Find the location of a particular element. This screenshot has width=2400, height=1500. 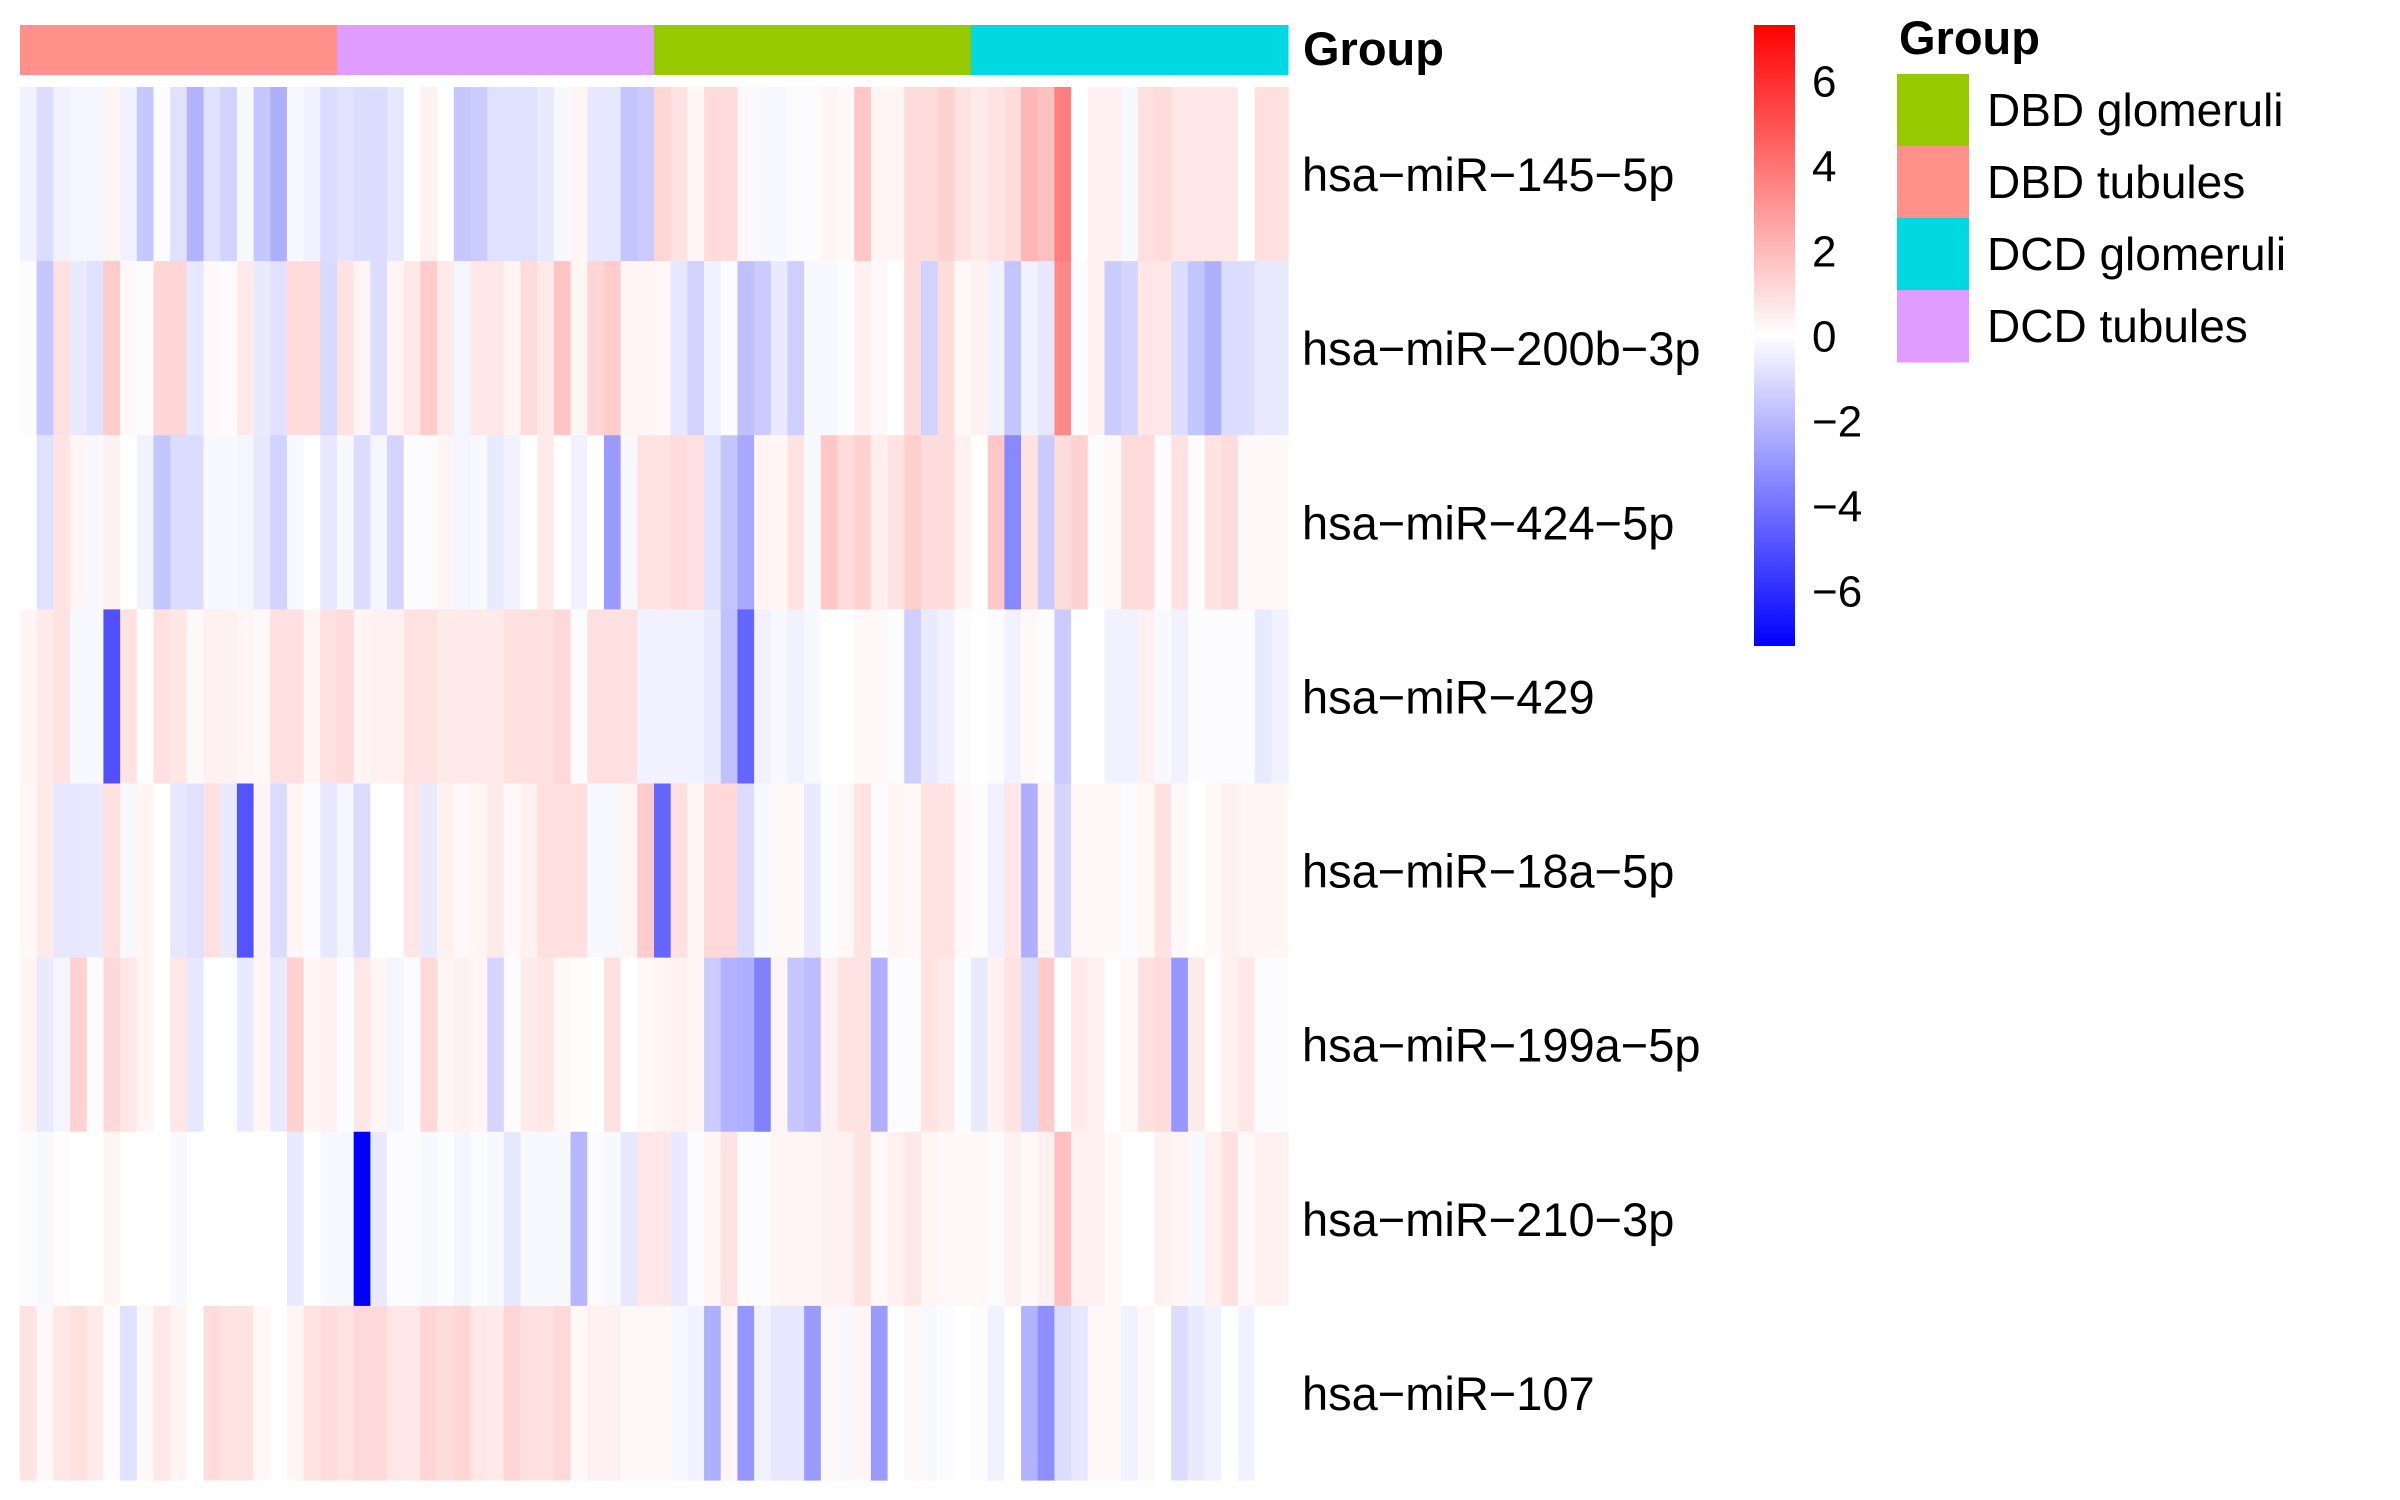

colorbar-tick-label: 4 is located at coordinates (1824, 166).